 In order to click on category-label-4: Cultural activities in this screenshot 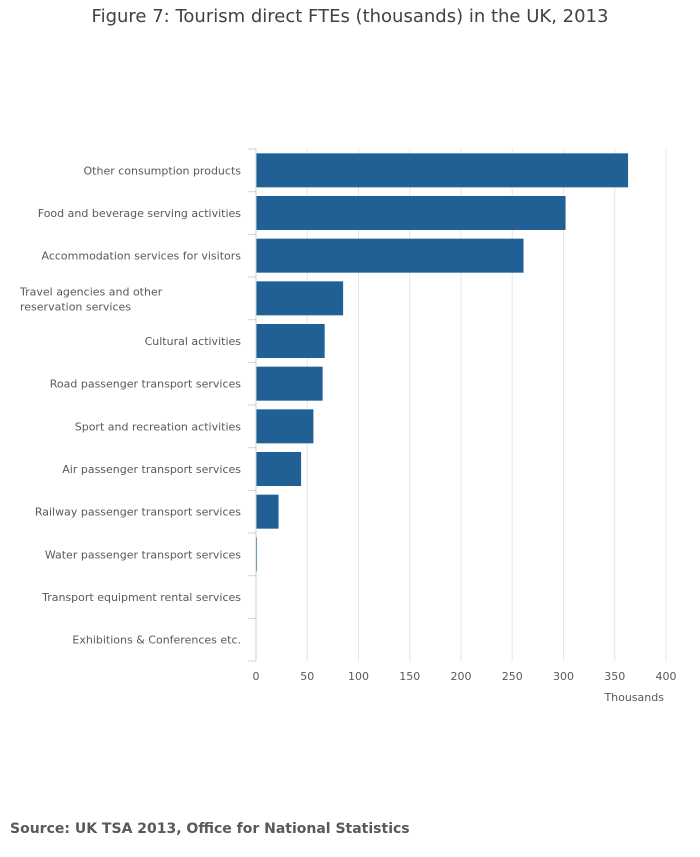, I will do `click(193, 341)`.